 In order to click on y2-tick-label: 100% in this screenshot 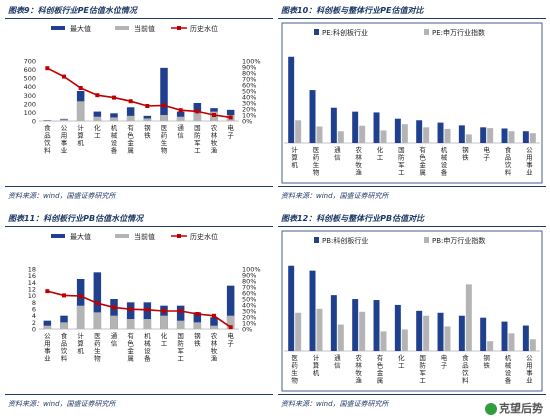, I will do `click(251, 270)`.